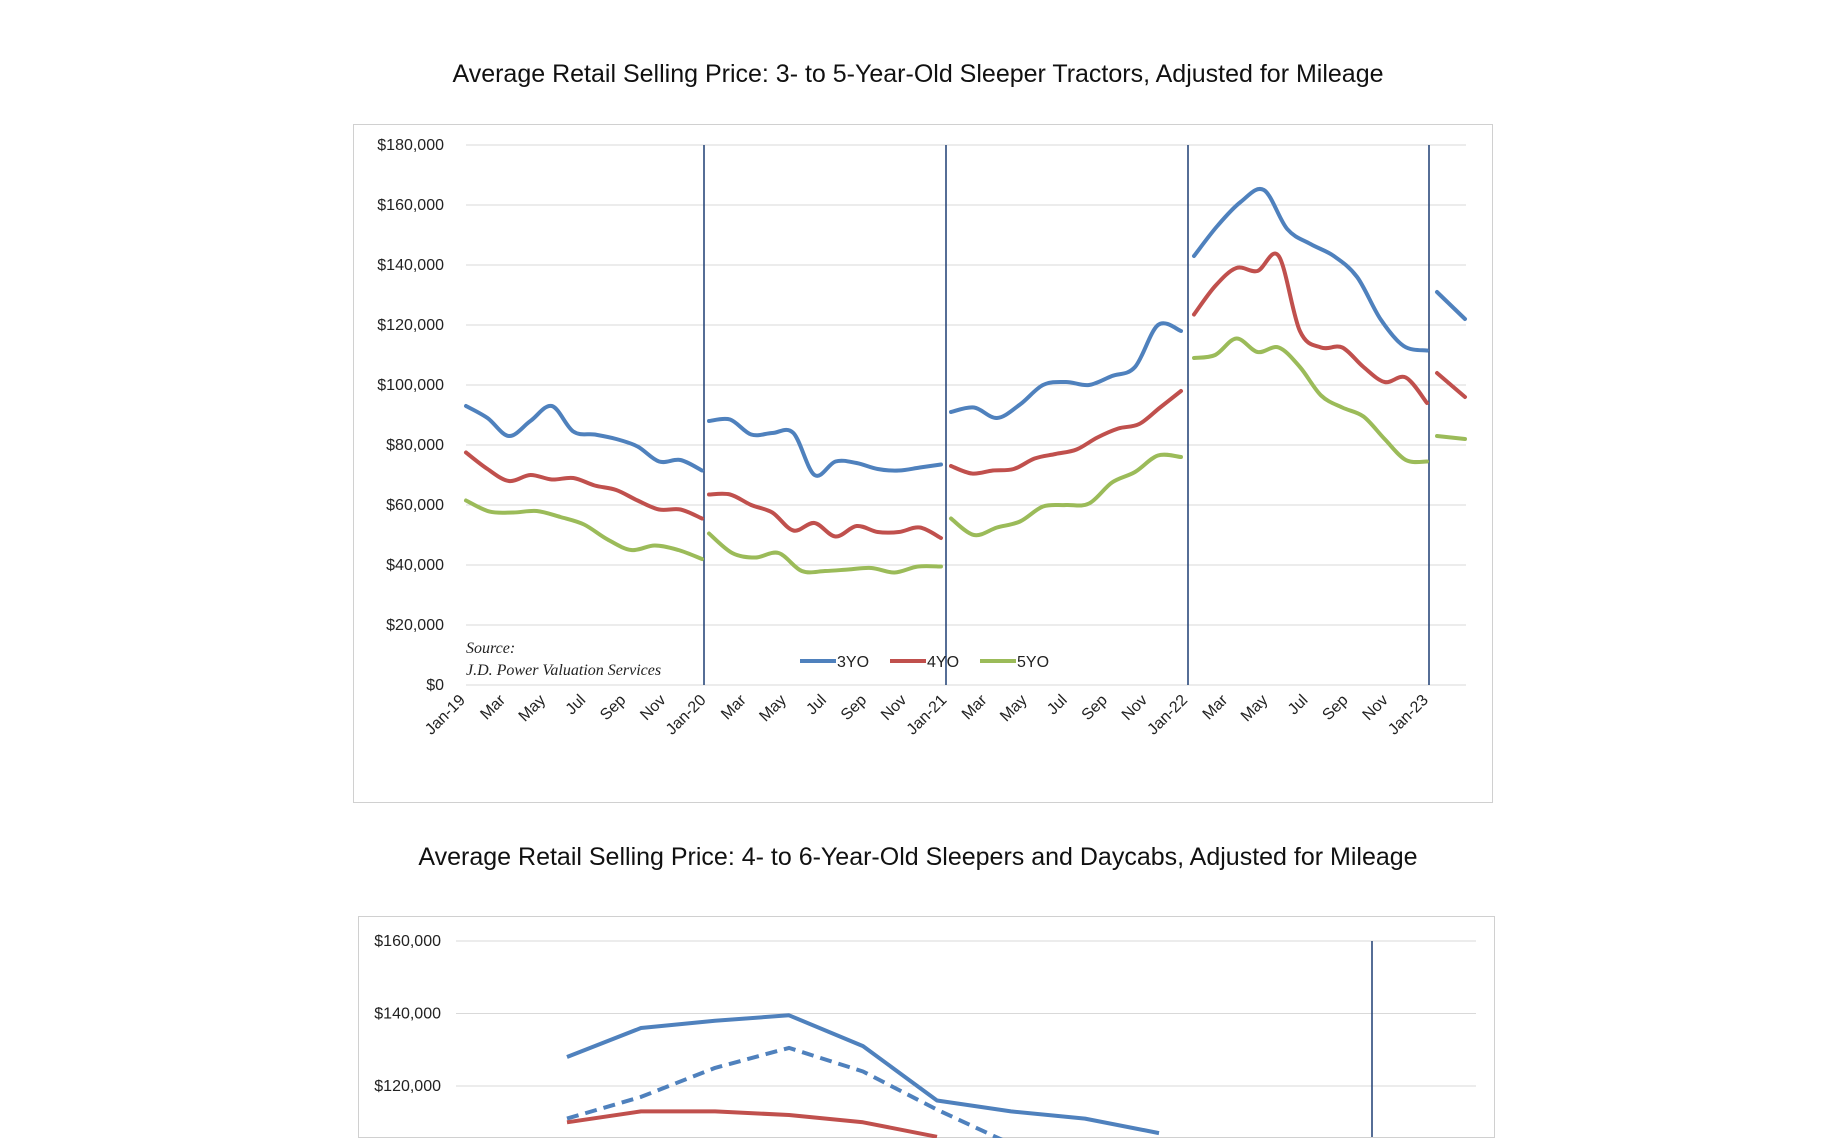 This screenshot has width=1836, height=1138. Describe the element at coordinates (927, 715) in the screenshot. I see `x-tick-label: Jan-21` at that location.